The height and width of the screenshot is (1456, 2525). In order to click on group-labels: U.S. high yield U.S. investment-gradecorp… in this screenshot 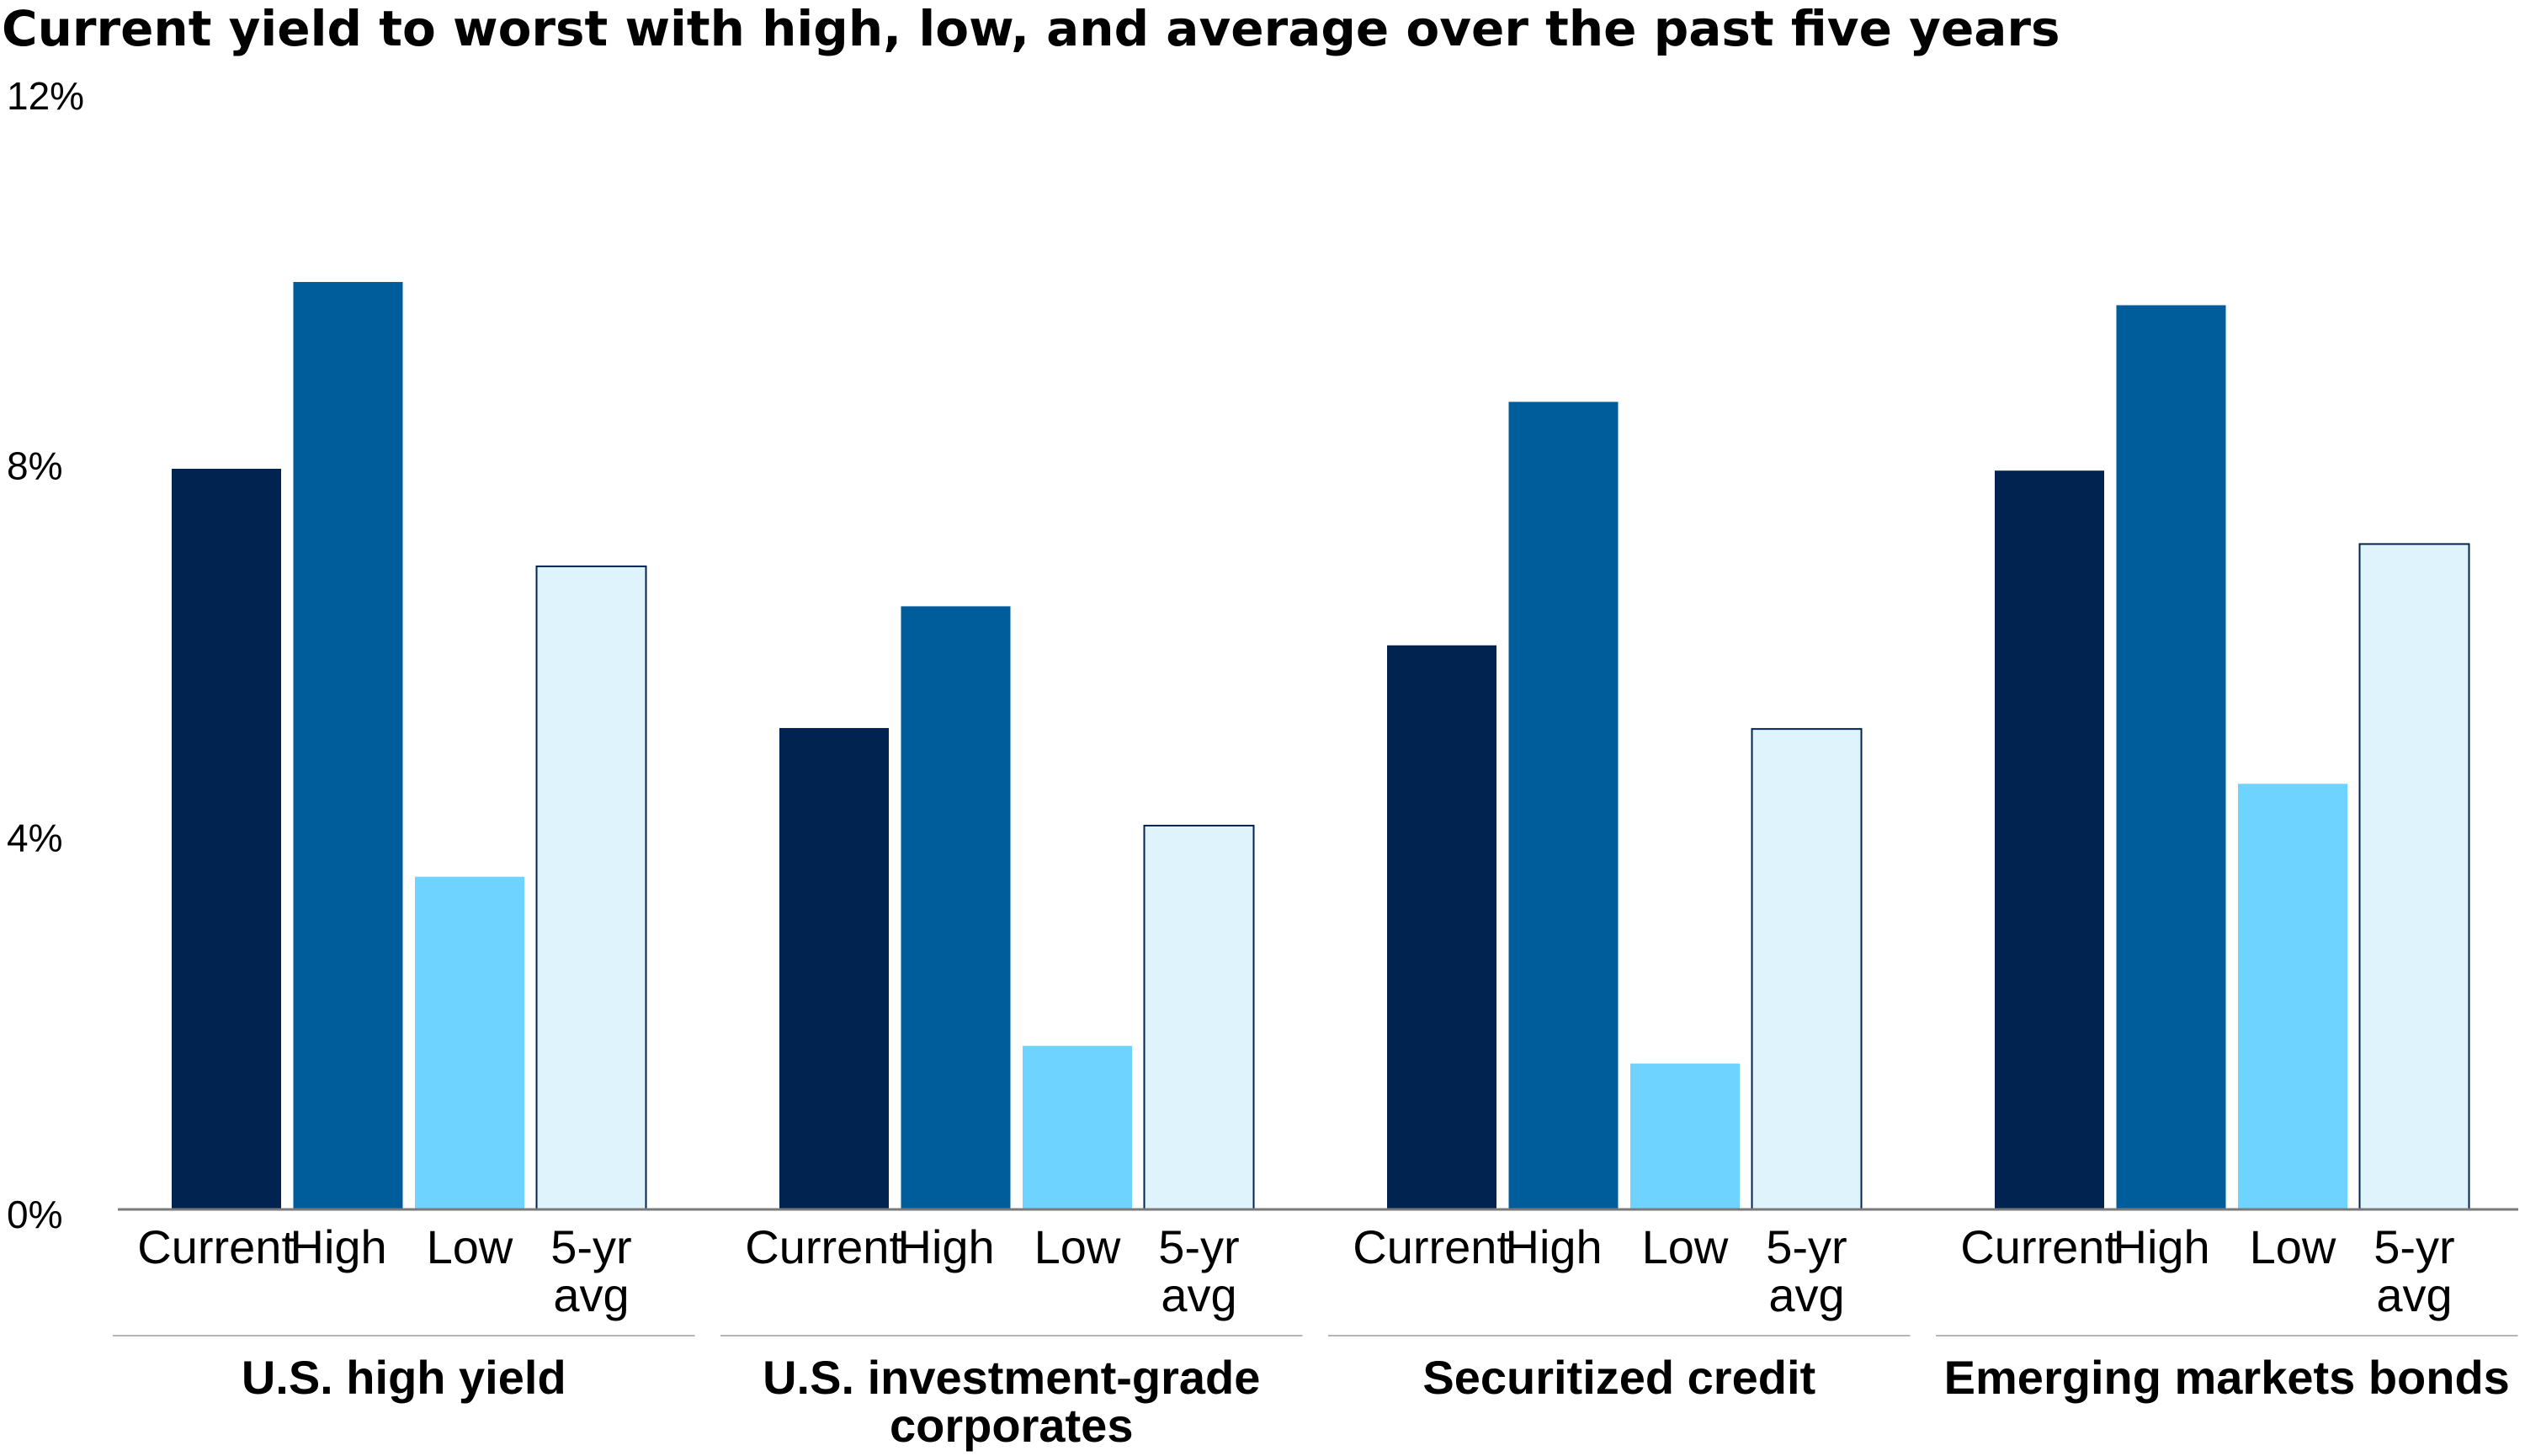, I will do `click(1315, 1393)`.